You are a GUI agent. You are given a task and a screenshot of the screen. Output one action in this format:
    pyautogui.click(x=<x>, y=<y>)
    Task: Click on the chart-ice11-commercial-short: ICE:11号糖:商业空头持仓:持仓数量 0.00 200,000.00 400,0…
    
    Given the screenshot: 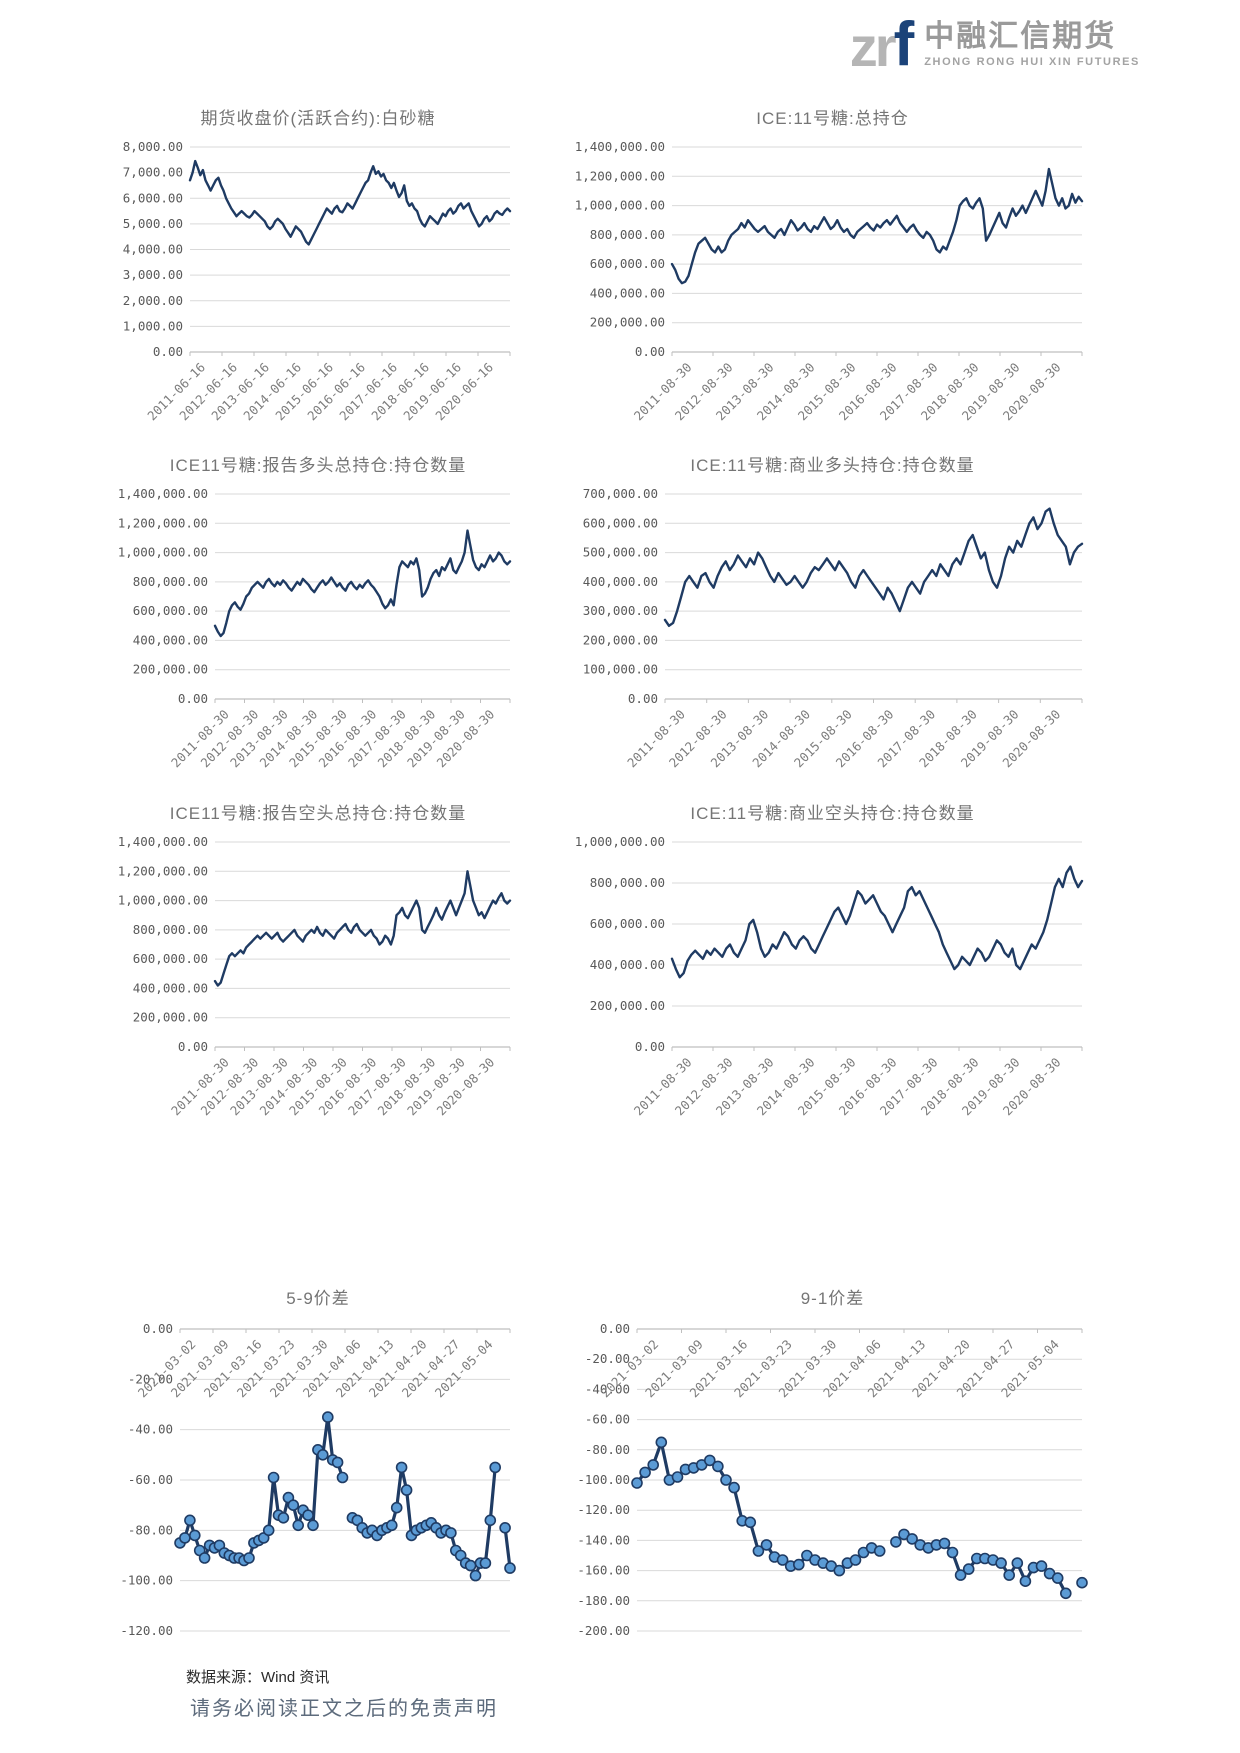 What is the action you would take?
    pyautogui.click(x=832, y=969)
    